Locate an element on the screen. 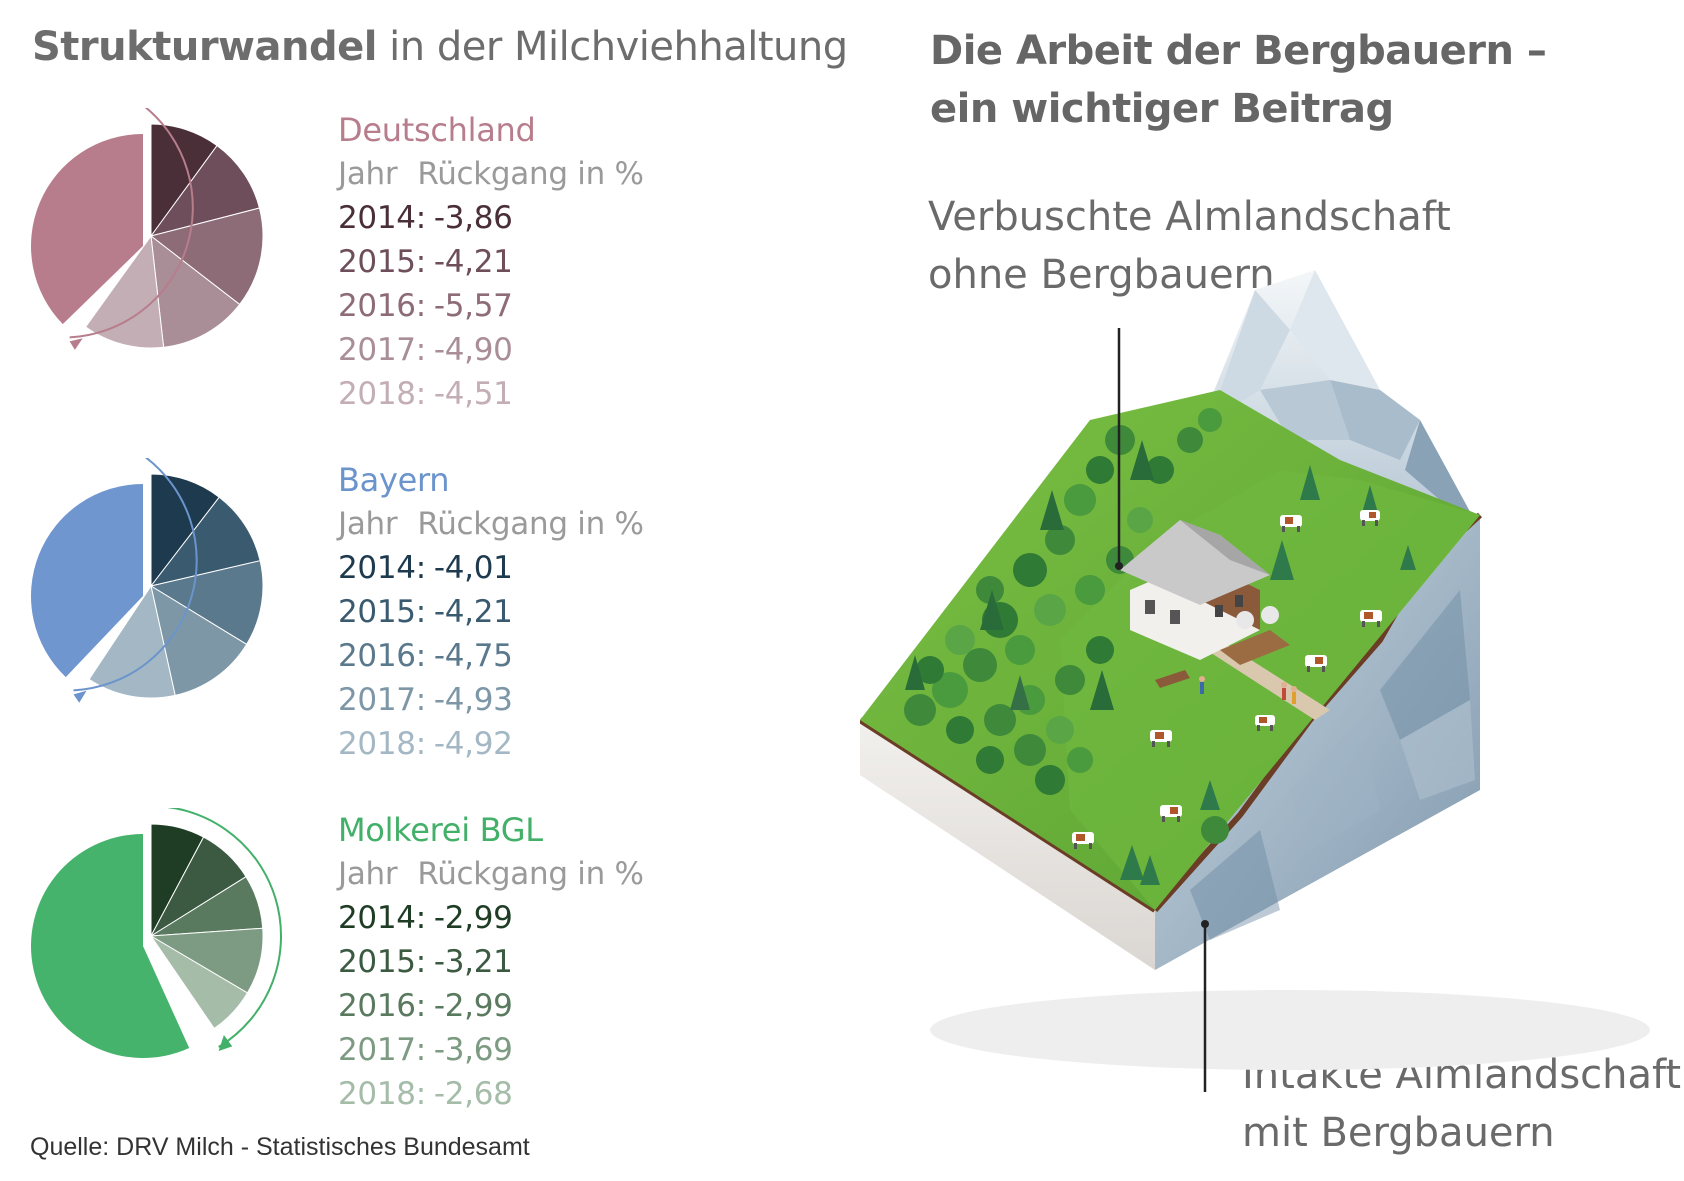 This screenshot has height=1181, width=1684. right-title-line2: ein wichtiger Beitrag is located at coordinates (1162, 109).